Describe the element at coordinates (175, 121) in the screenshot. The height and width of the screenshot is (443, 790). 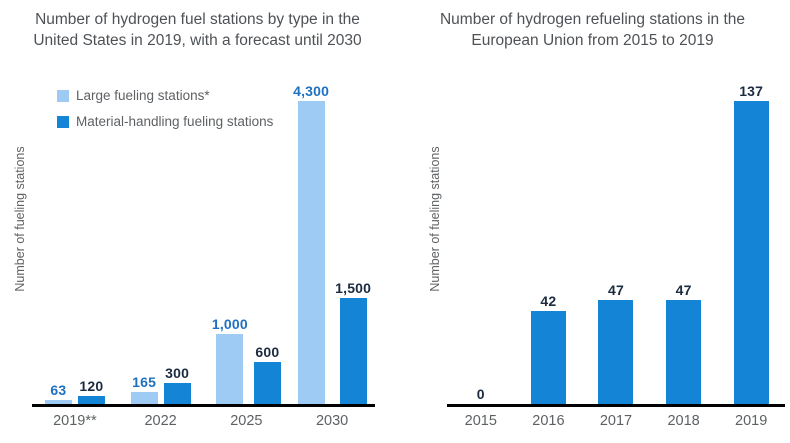
I see `legend-label: Material-handling fueling stations` at that location.